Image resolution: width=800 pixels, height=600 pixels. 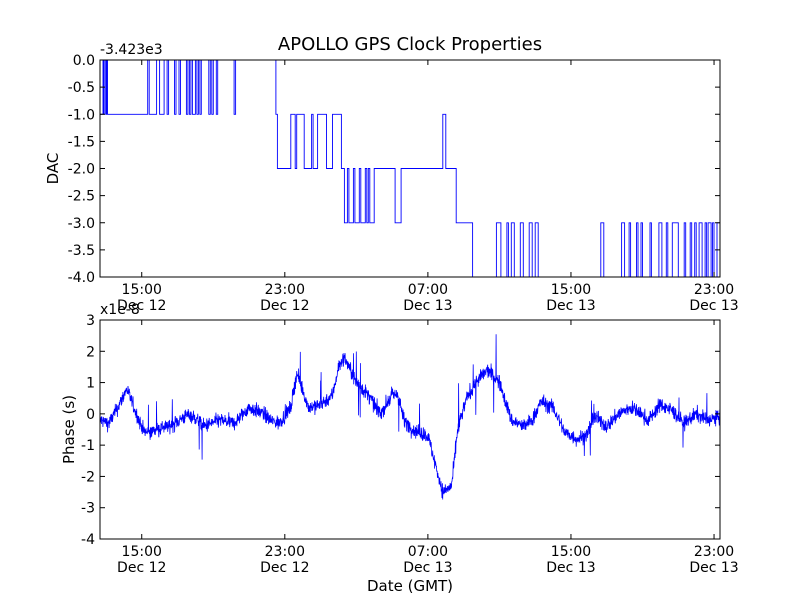 I want to click on y-tick-label: -1.5, so click(x=81, y=142).